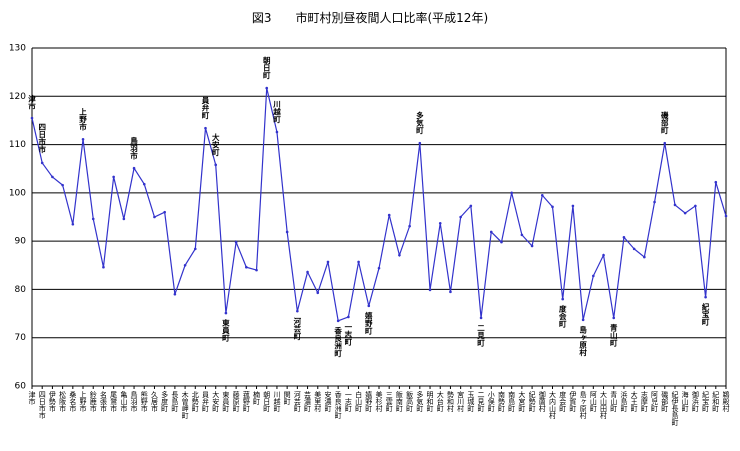 This screenshot has height=451, width=740. What do you see at coordinates (287, 398) in the screenshot?
I see `x-tick-label: 関町` at bounding box center [287, 398].